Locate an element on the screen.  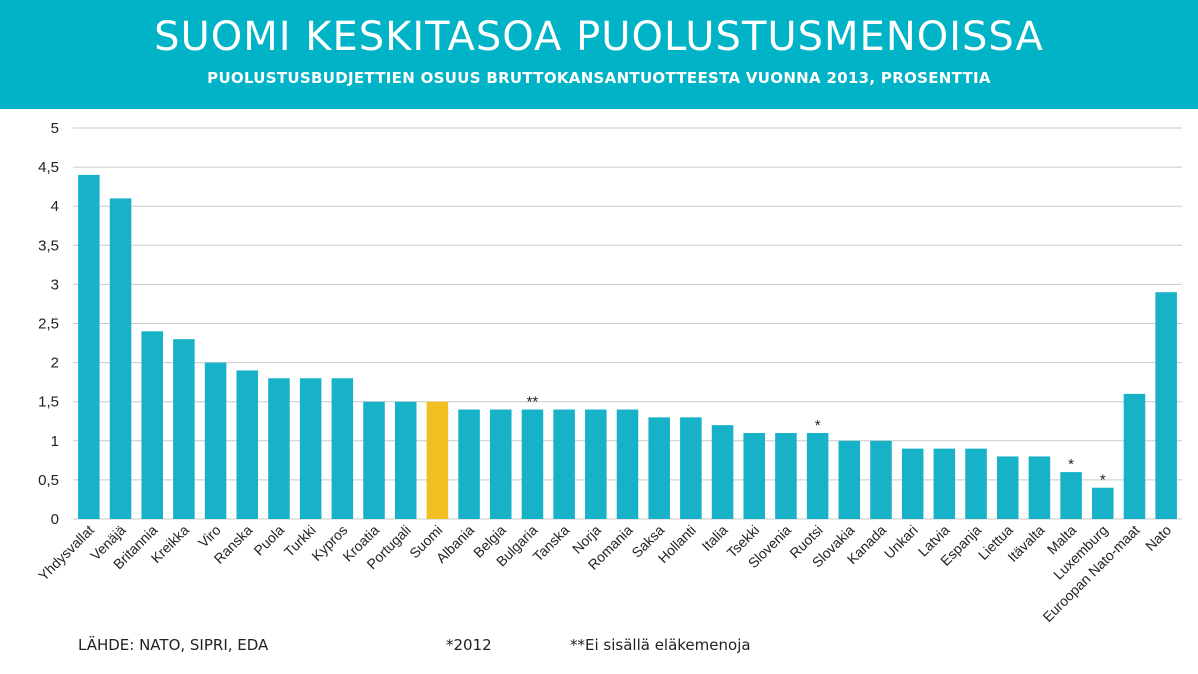
y-tick-label: 4 is located at coordinates (55, 206).